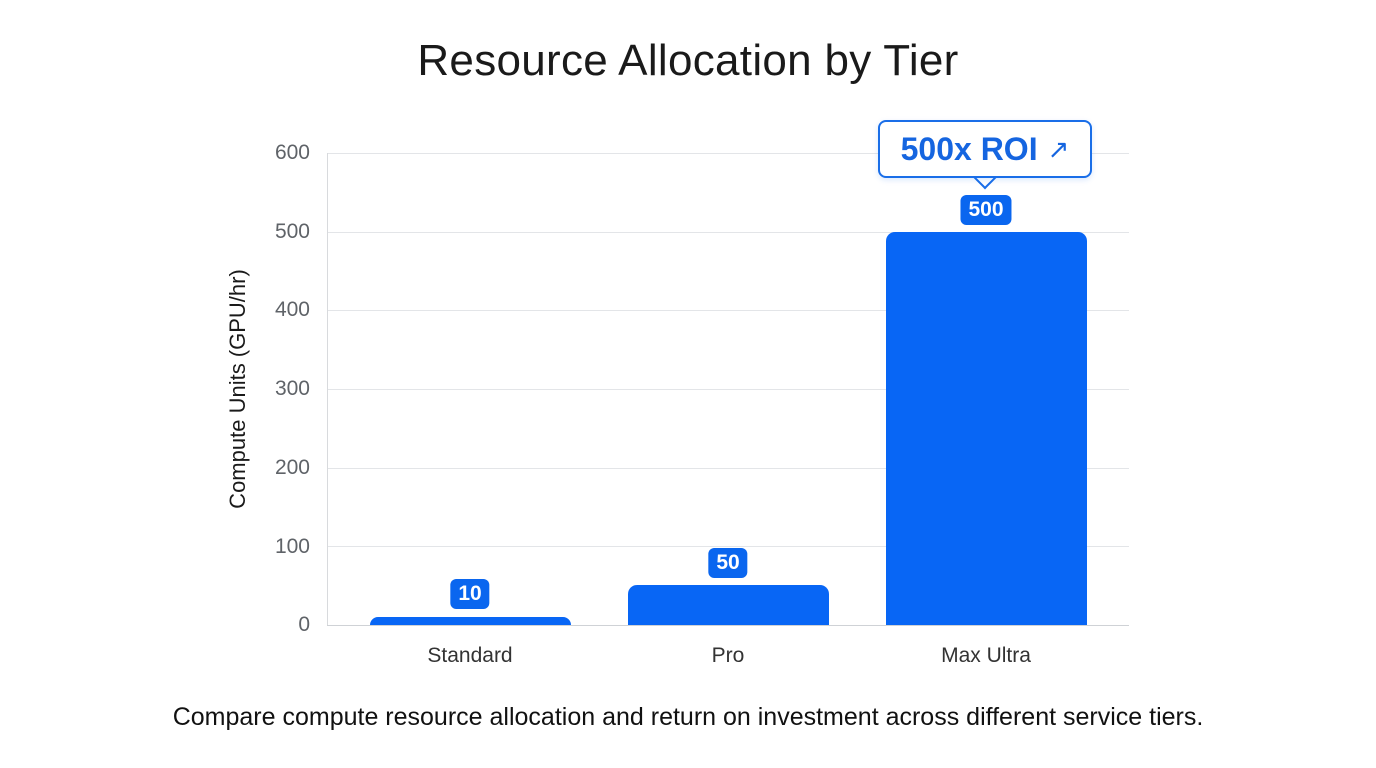 Image resolution: width=1376 pixels, height=768 pixels. I want to click on arrow-up-right-icon: ↗, so click(1058, 148).